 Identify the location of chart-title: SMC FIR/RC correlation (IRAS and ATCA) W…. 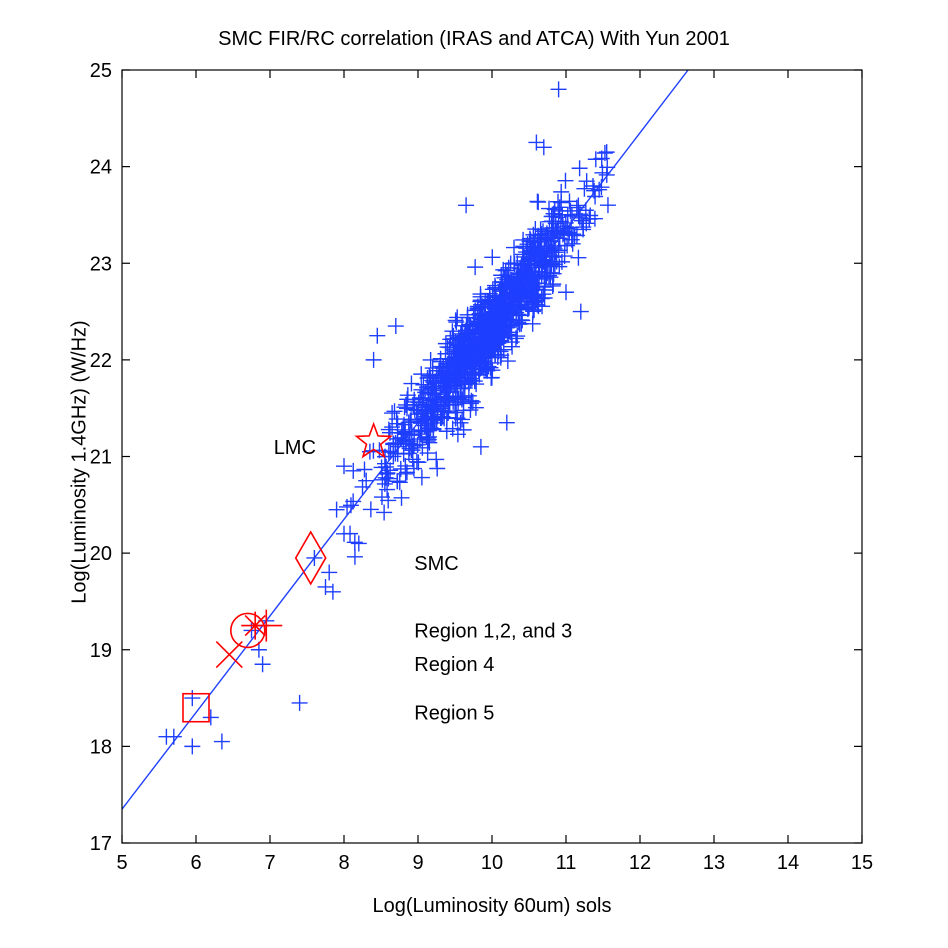
(474, 39).